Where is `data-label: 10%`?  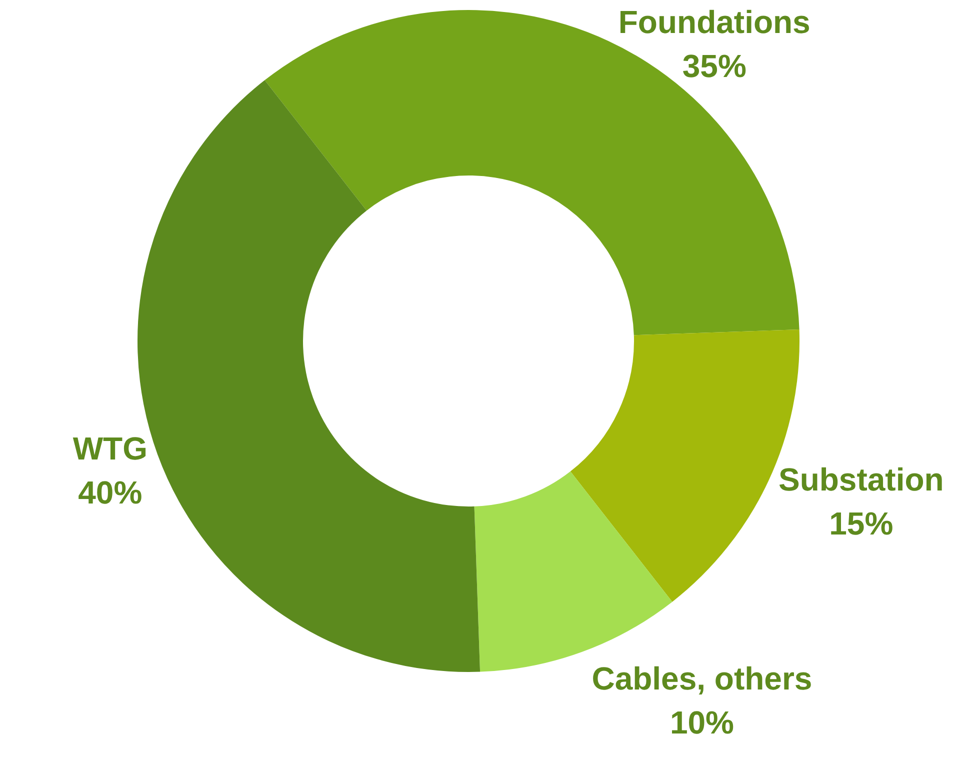 data-label: 10% is located at coordinates (702, 722).